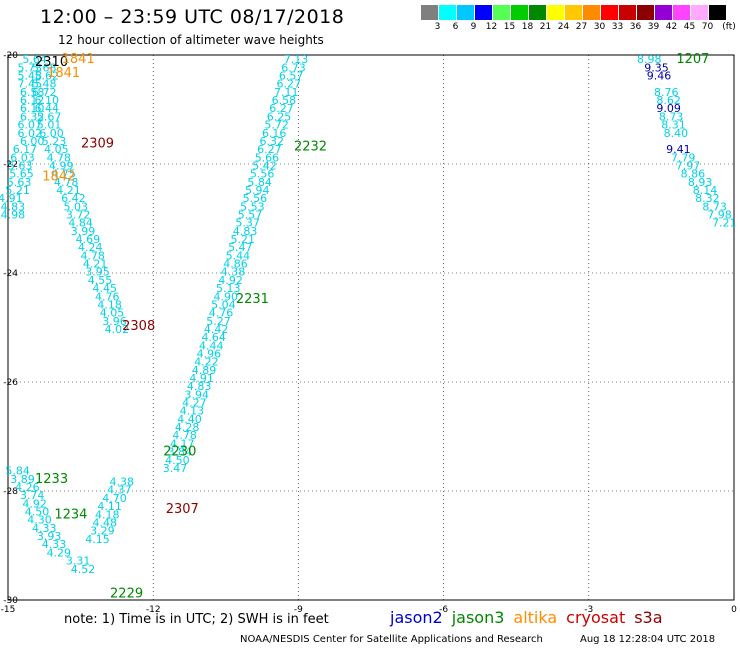 The width and height of the screenshot is (740, 650). Describe the element at coordinates (274, 133) in the screenshot. I see `swh-value: 6.16` at that location.